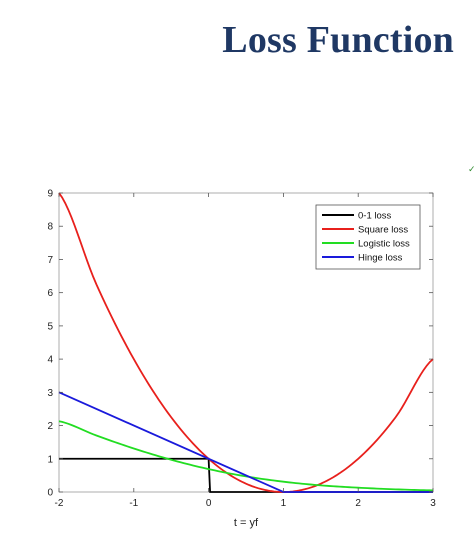 This screenshot has height=544, width=476. I want to click on legend-label-hinge-loss: Hinge loss, so click(380, 258).